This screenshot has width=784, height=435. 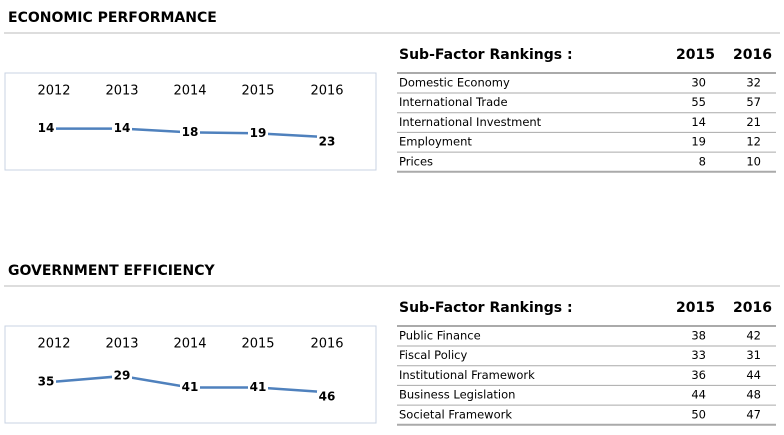 What do you see at coordinates (455, 414) in the screenshot?
I see `row-label: Societal Framework` at bounding box center [455, 414].